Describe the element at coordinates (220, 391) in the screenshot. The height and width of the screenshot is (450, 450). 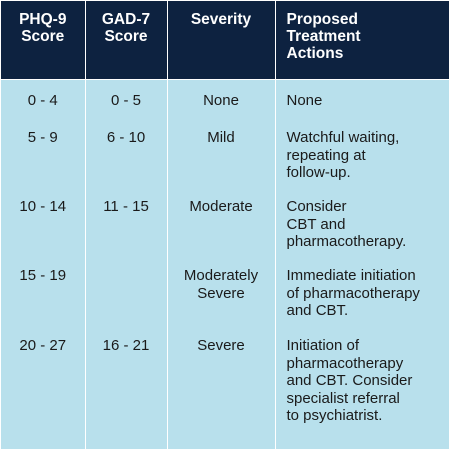
I see `severity-cell: Severe` at that location.